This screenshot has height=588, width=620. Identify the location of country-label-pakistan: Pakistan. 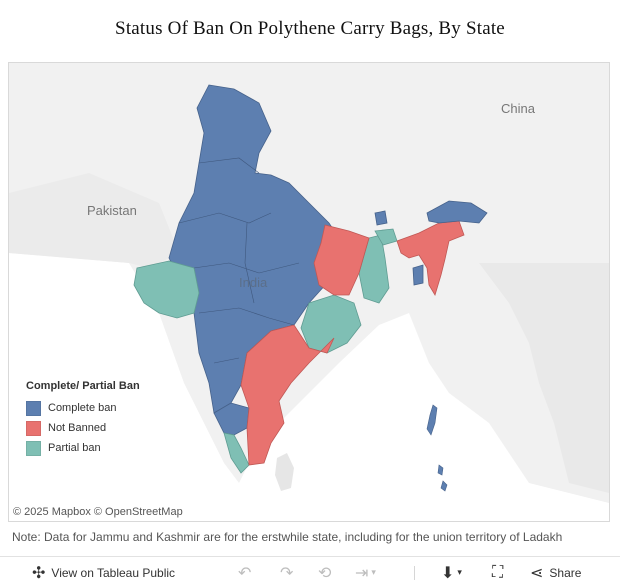
(112, 210).